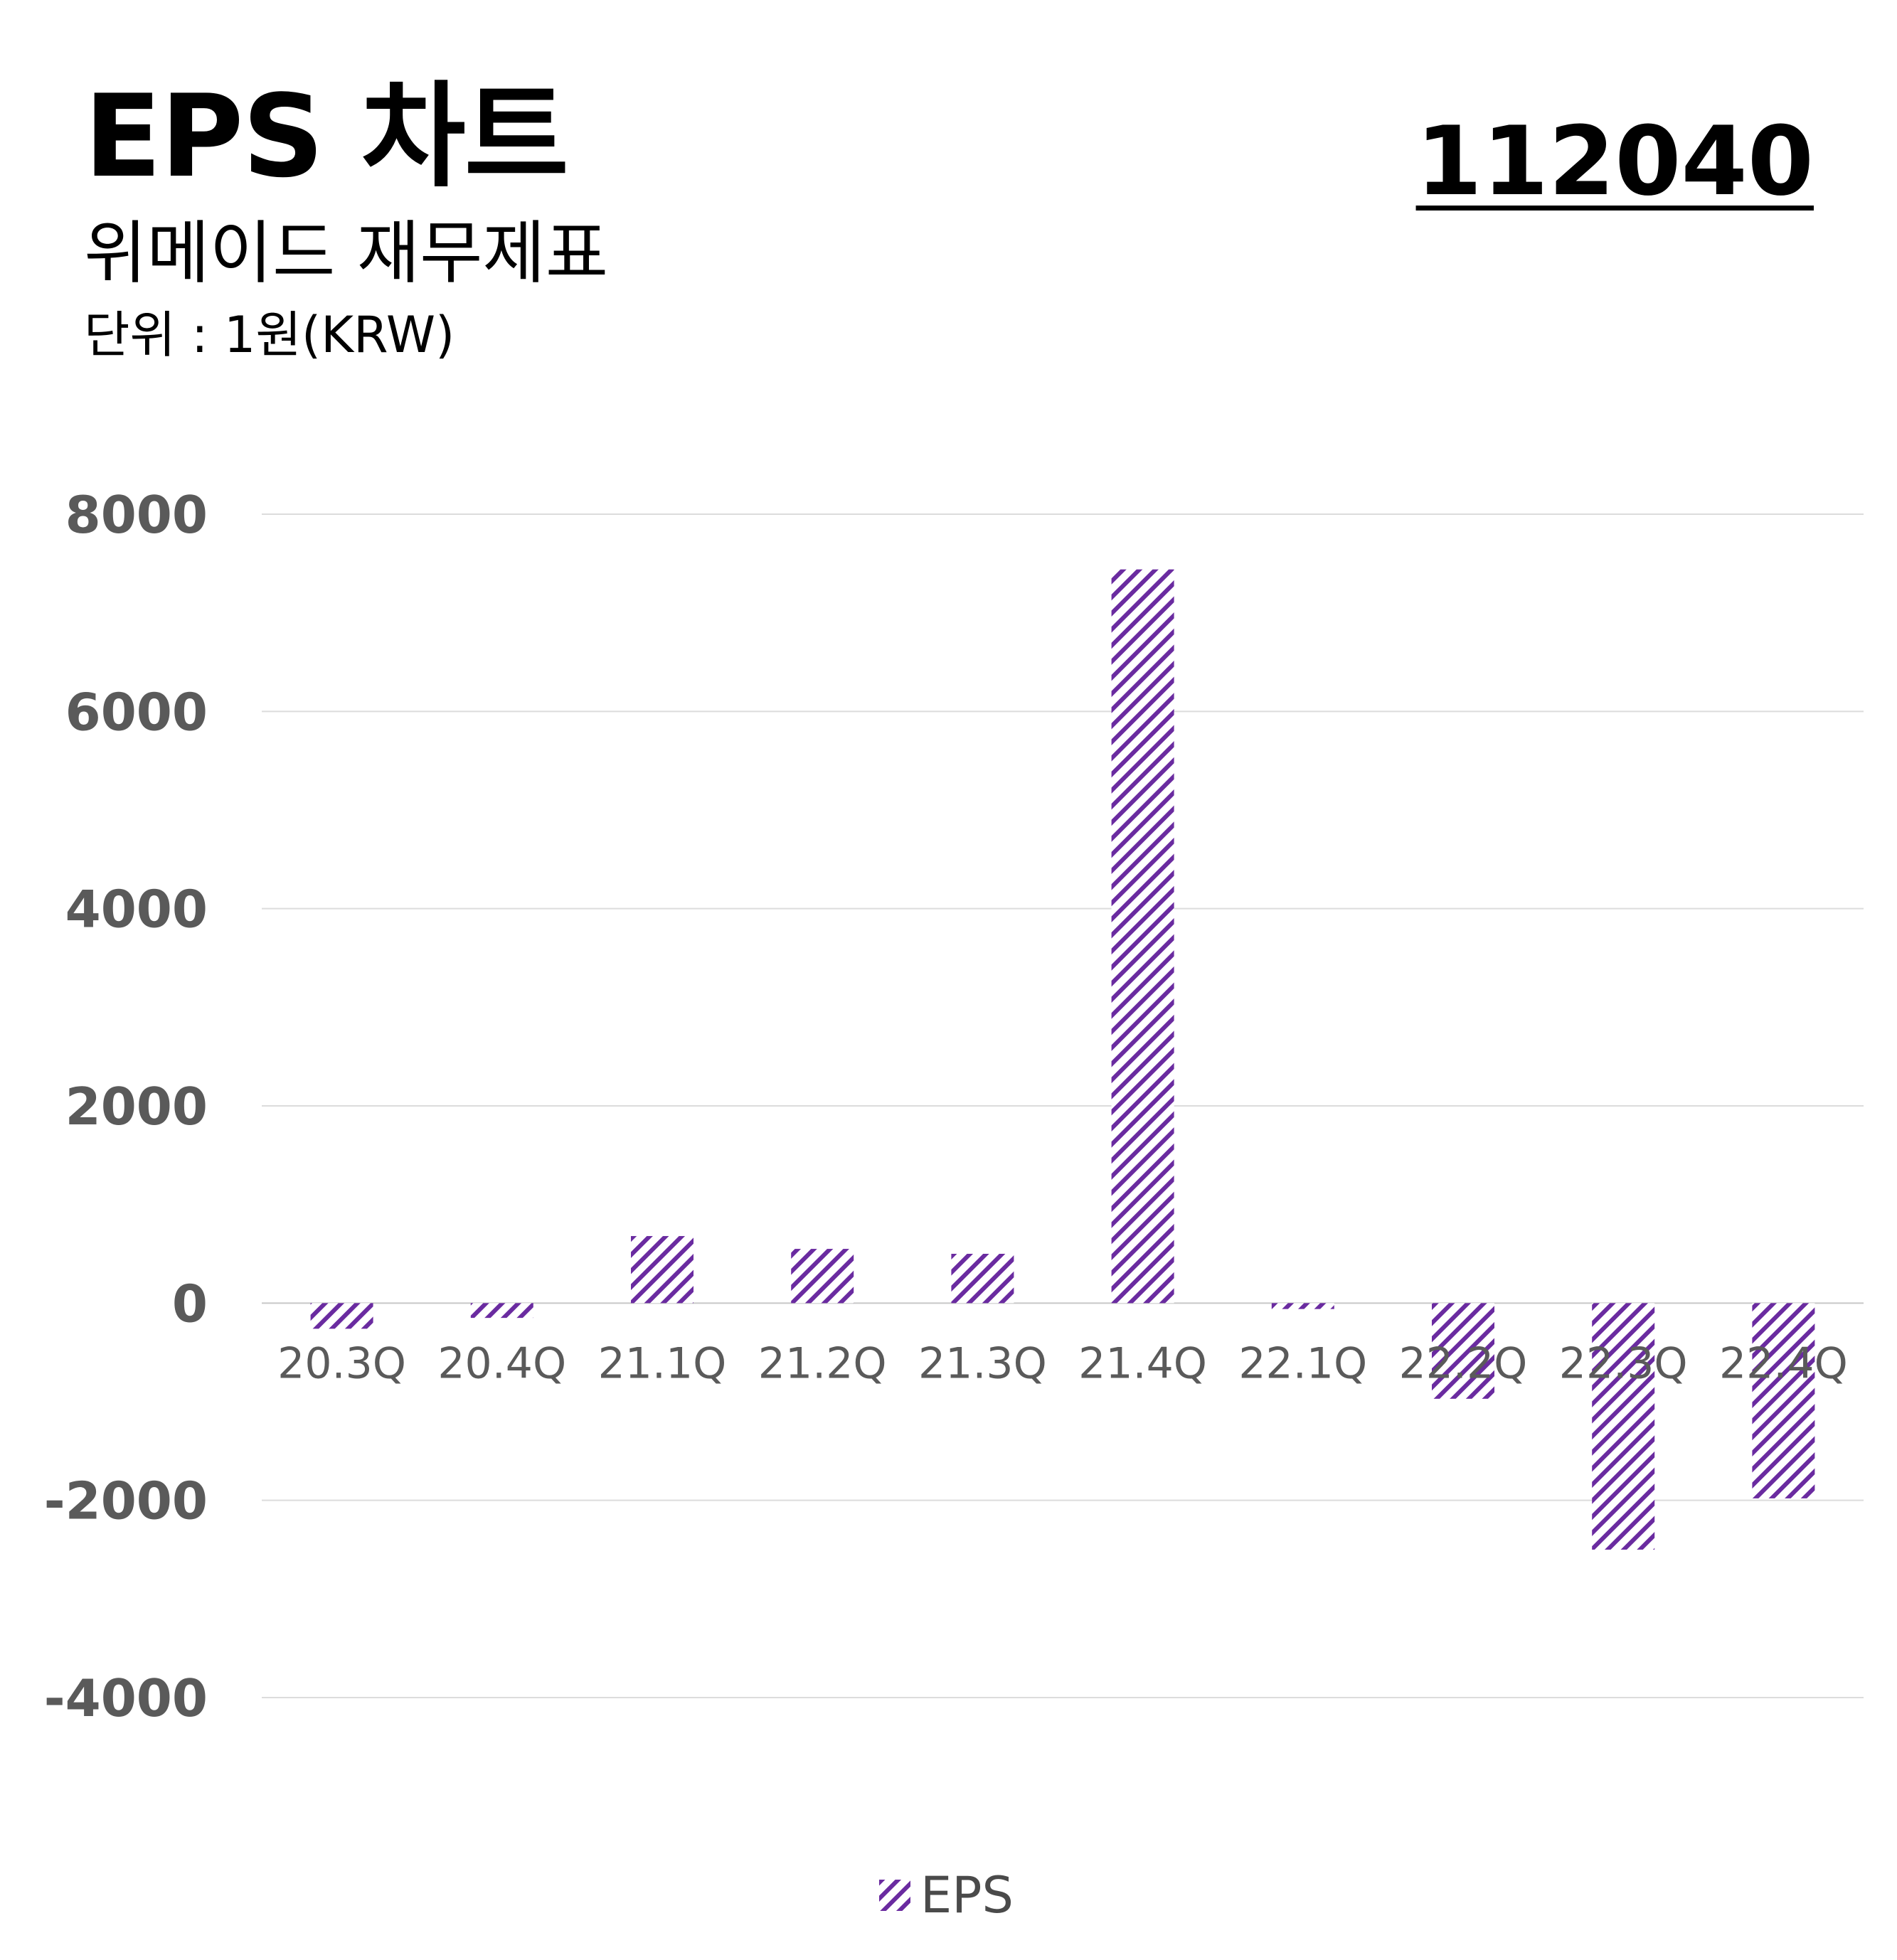 This screenshot has width=1897, height=1960. I want to click on y-tick-label: 2000, so click(137, 1106).